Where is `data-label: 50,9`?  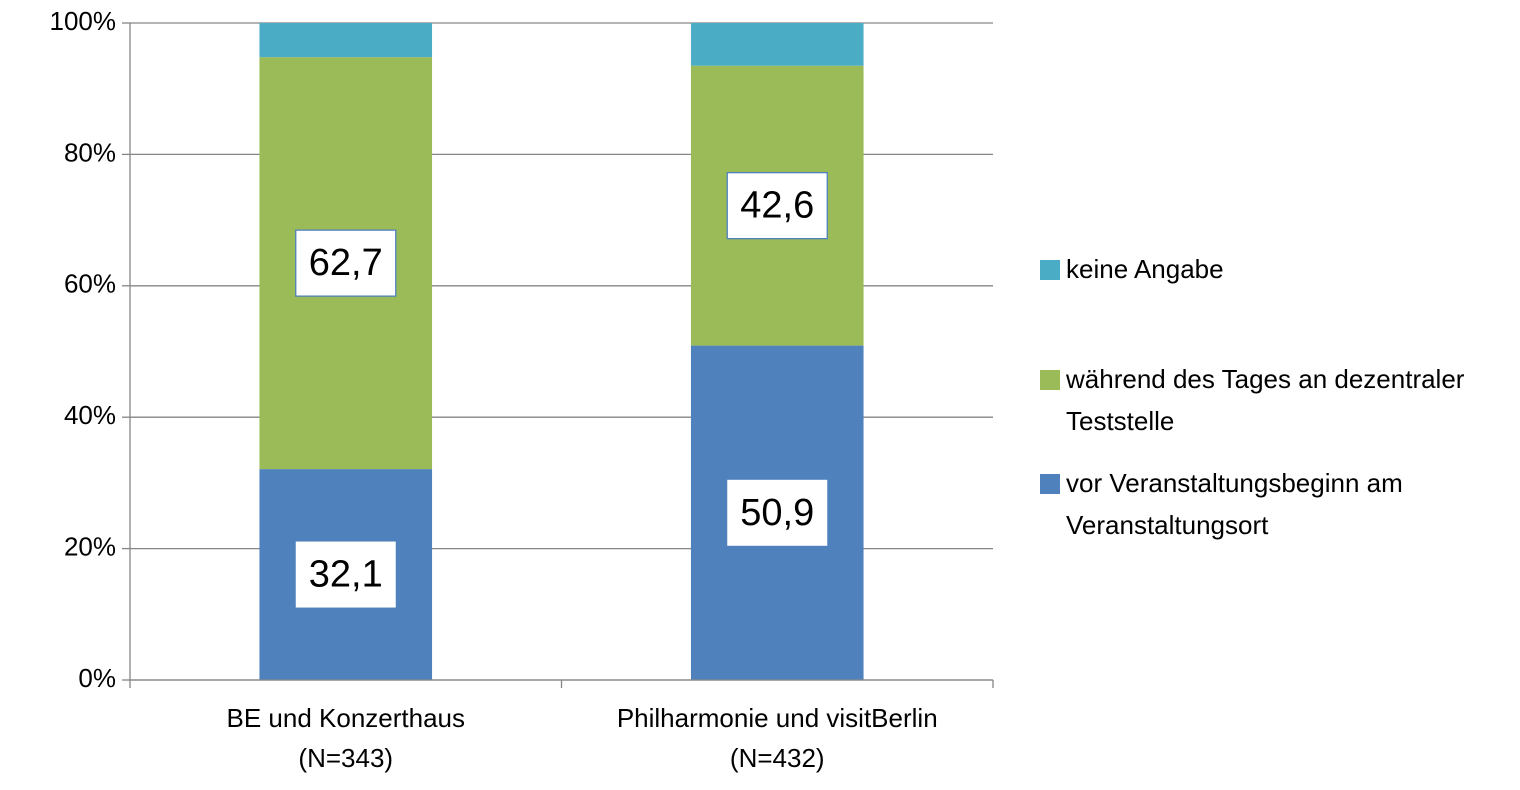
data-label: 50,9 is located at coordinates (777, 513).